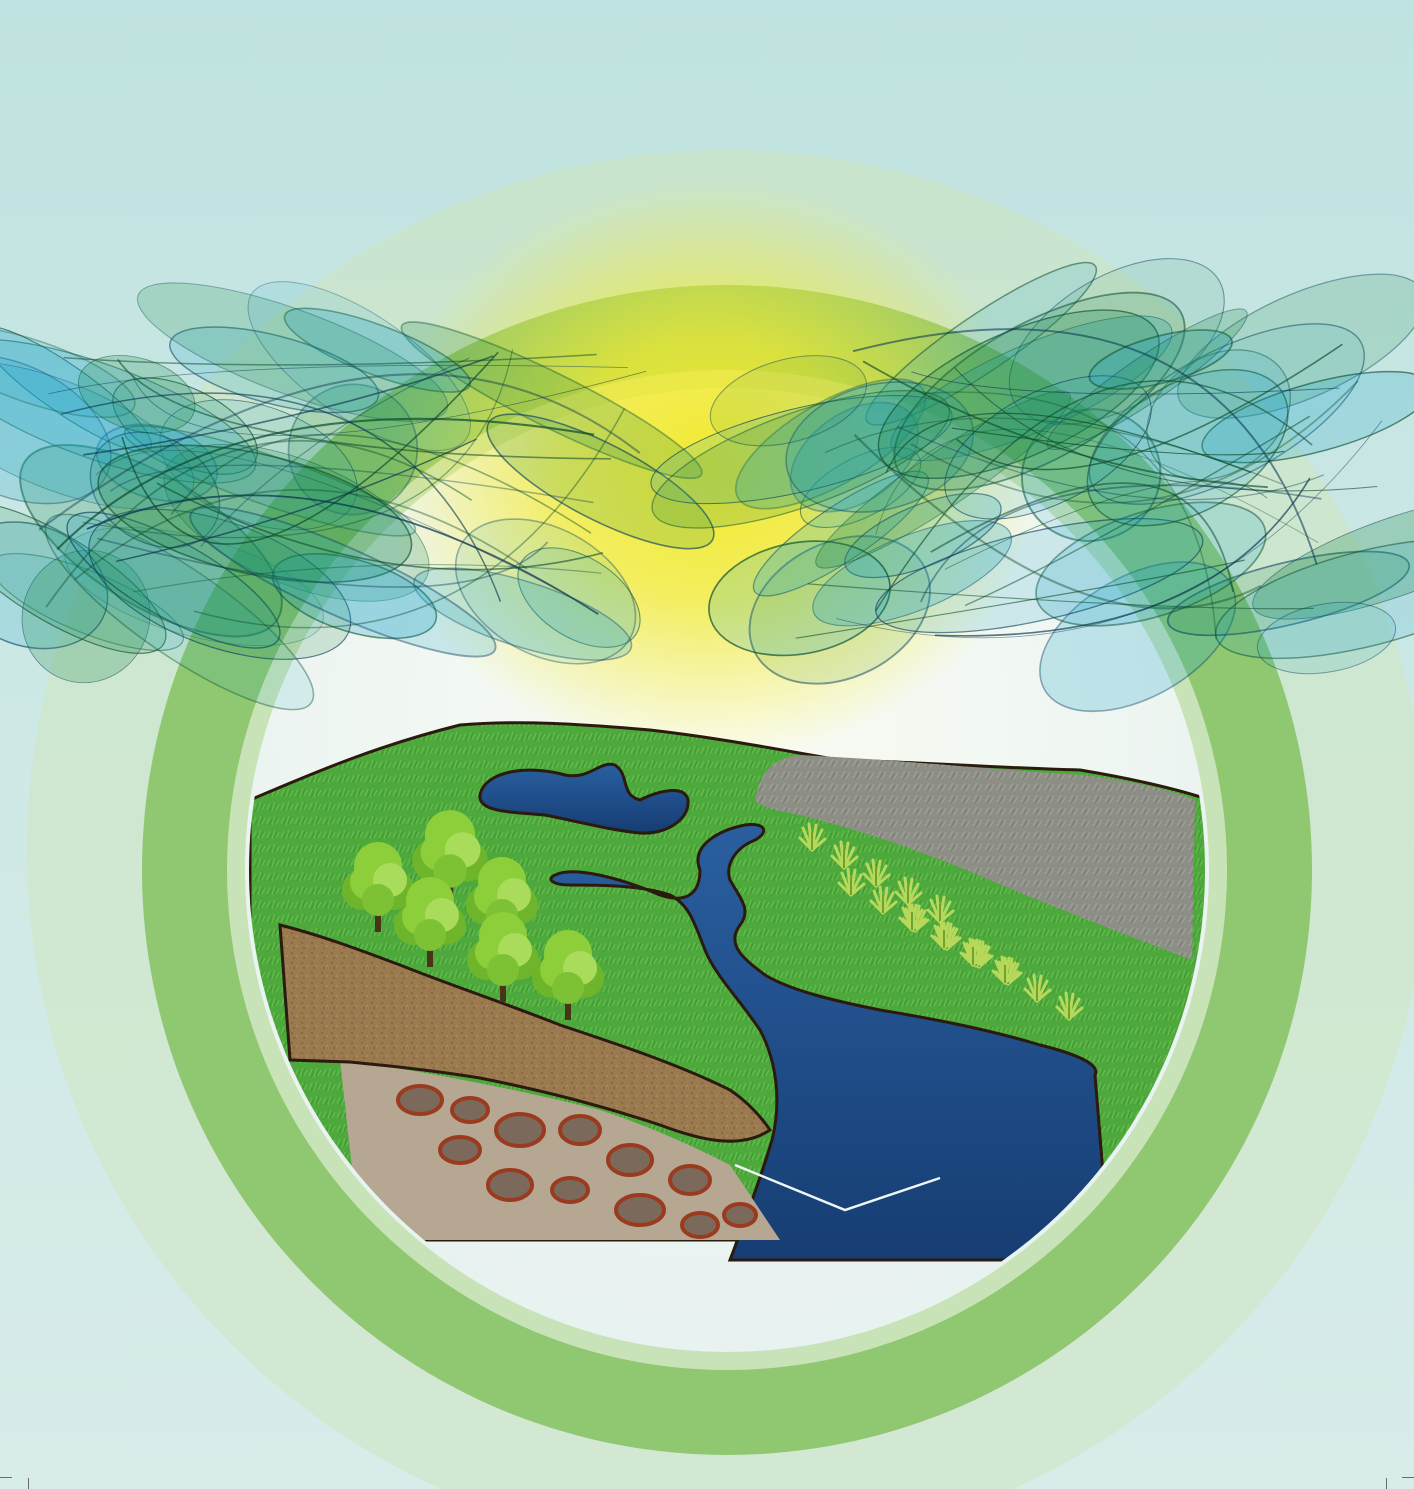 The width and height of the screenshot is (1414, 1489). Describe the element at coordinates (1386, 1483) in the screenshot. I see `crop-mark-right-v` at that location.